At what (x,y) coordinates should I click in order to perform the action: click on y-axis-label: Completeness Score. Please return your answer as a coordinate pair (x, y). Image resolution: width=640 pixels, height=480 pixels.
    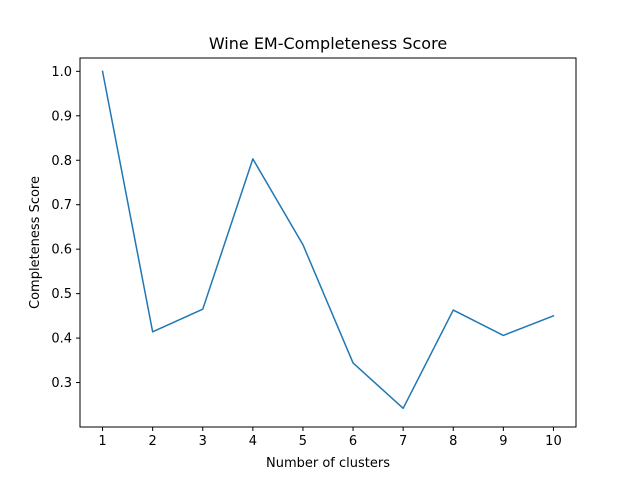
    Looking at the image, I should click on (35, 242).